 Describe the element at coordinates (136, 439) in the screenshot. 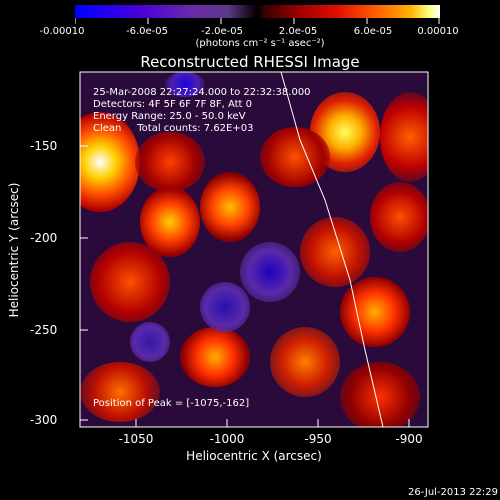

I see `x-tick-label: -1050` at that location.